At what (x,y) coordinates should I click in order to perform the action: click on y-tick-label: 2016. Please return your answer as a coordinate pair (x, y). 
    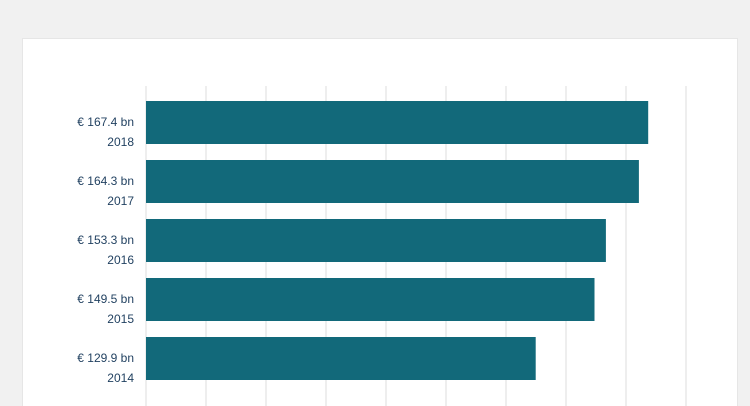
    Looking at the image, I should click on (120, 260).